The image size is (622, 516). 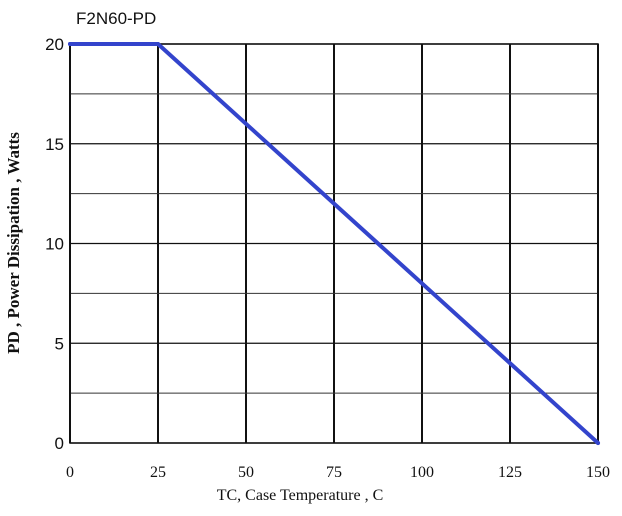 I want to click on x-tick-labels: 0 25 50 75 100 125 150, so click(x=338, y=472).